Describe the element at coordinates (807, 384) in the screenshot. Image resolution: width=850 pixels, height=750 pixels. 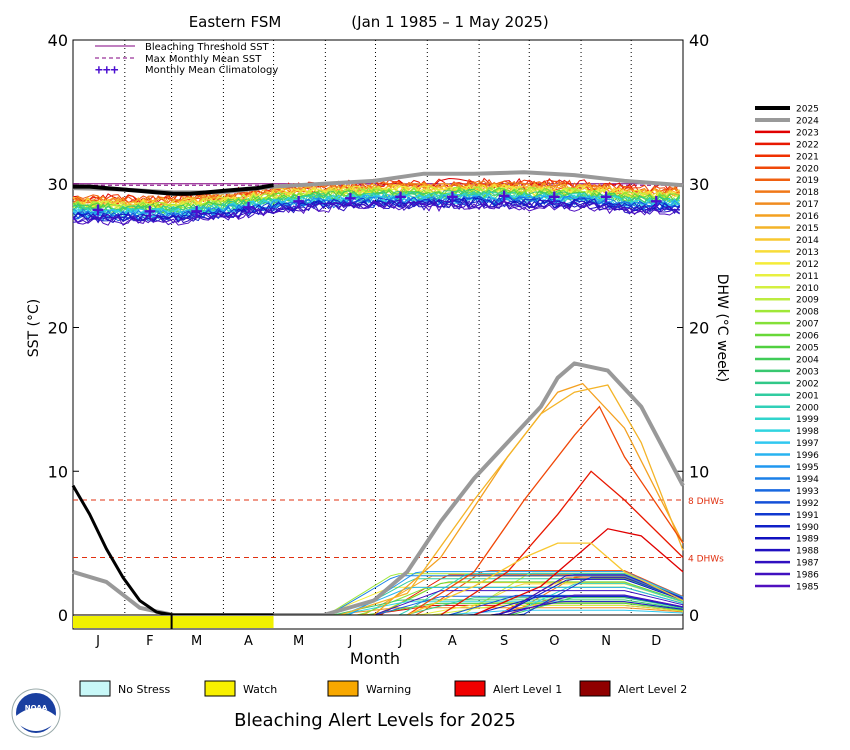
I see `year-legend-label: 2002` at that location.